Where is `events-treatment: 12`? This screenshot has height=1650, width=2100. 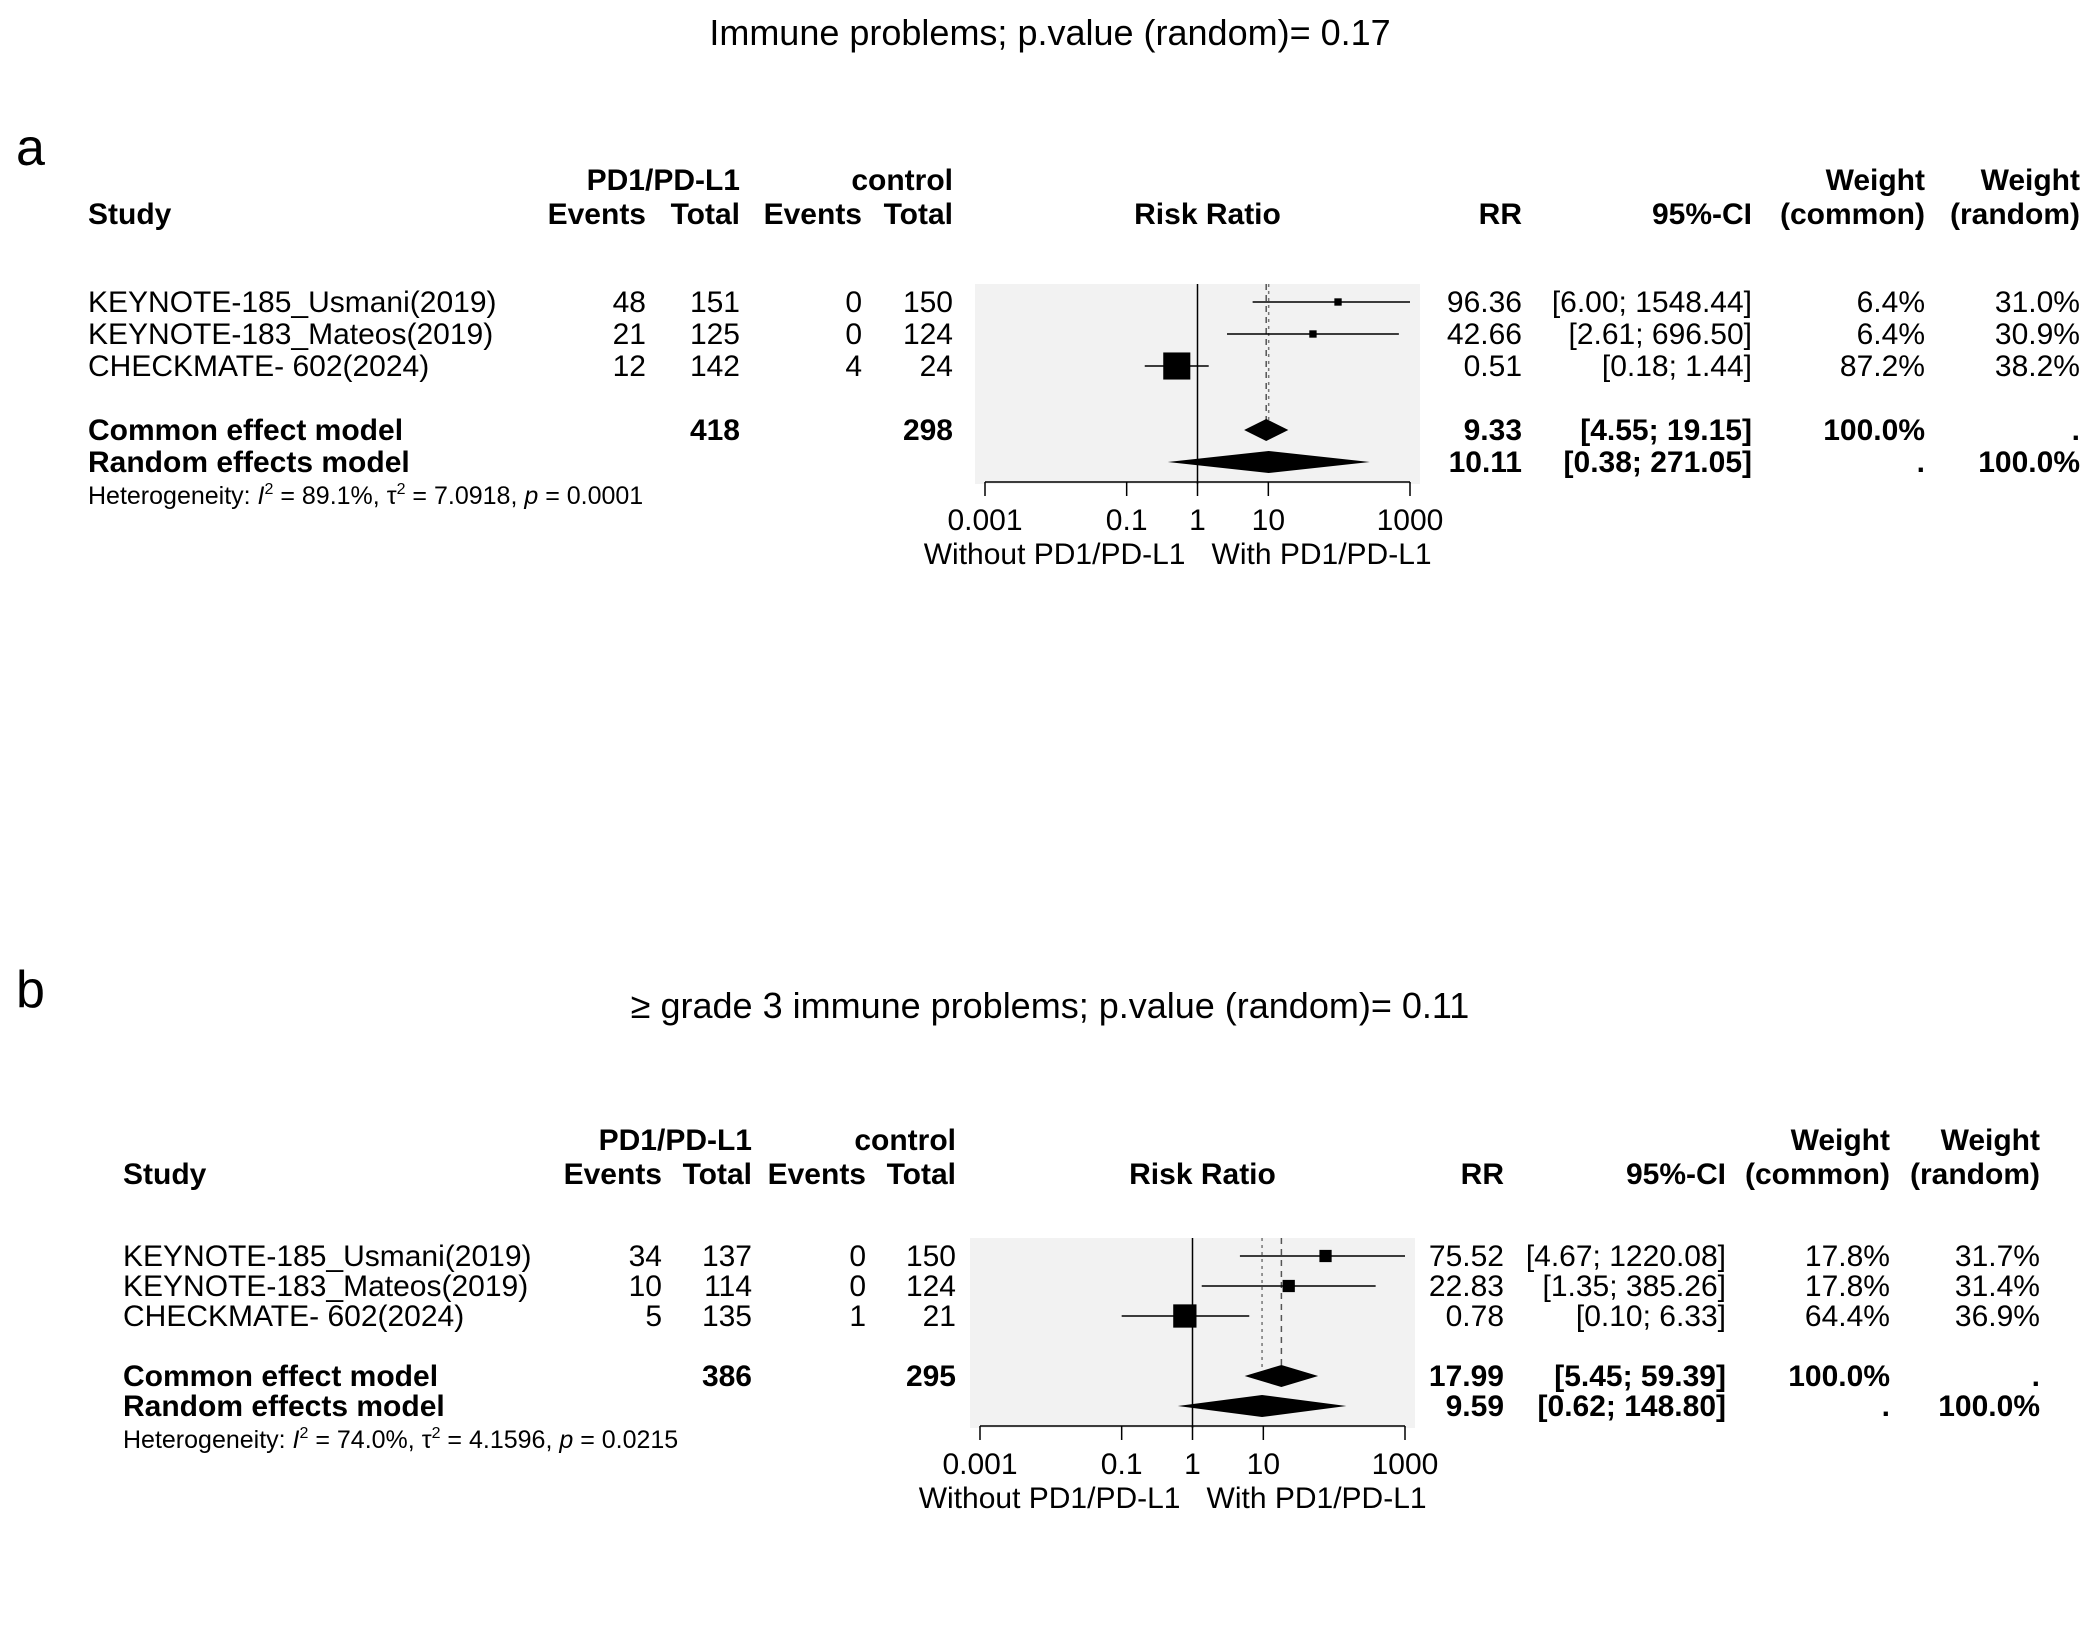
events-treatment: 12 is located at coordinates (629, 366).